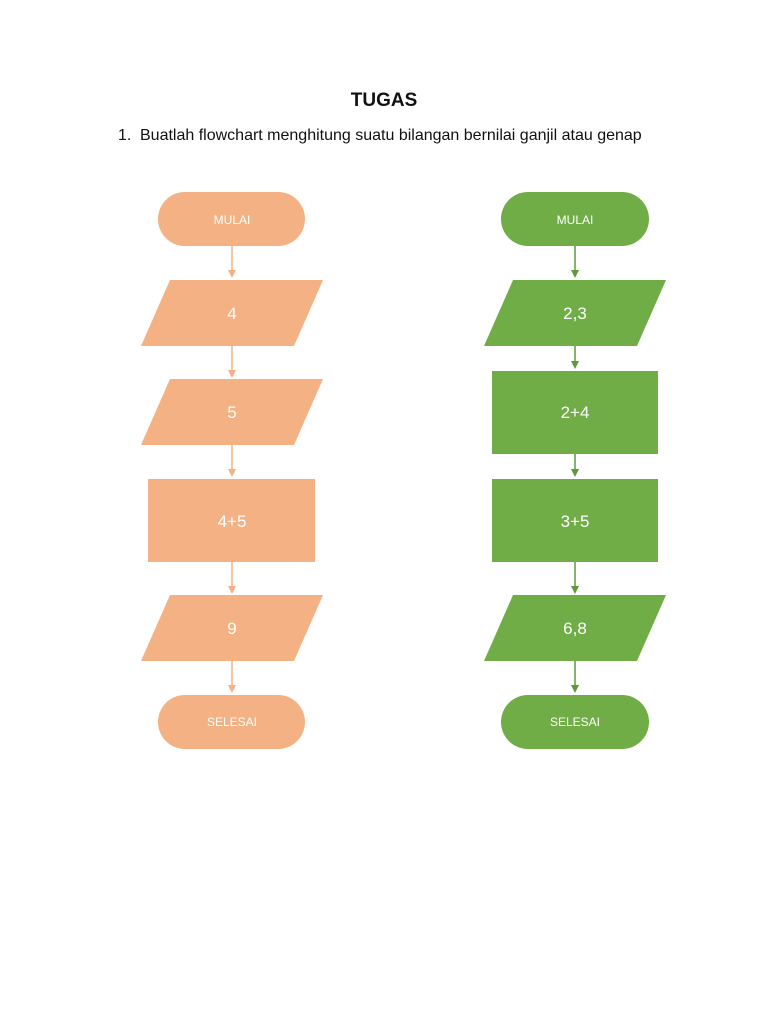 This screenshot has height=1024, width=768. I want to click on process-label: 4+5, so click(232, 521).